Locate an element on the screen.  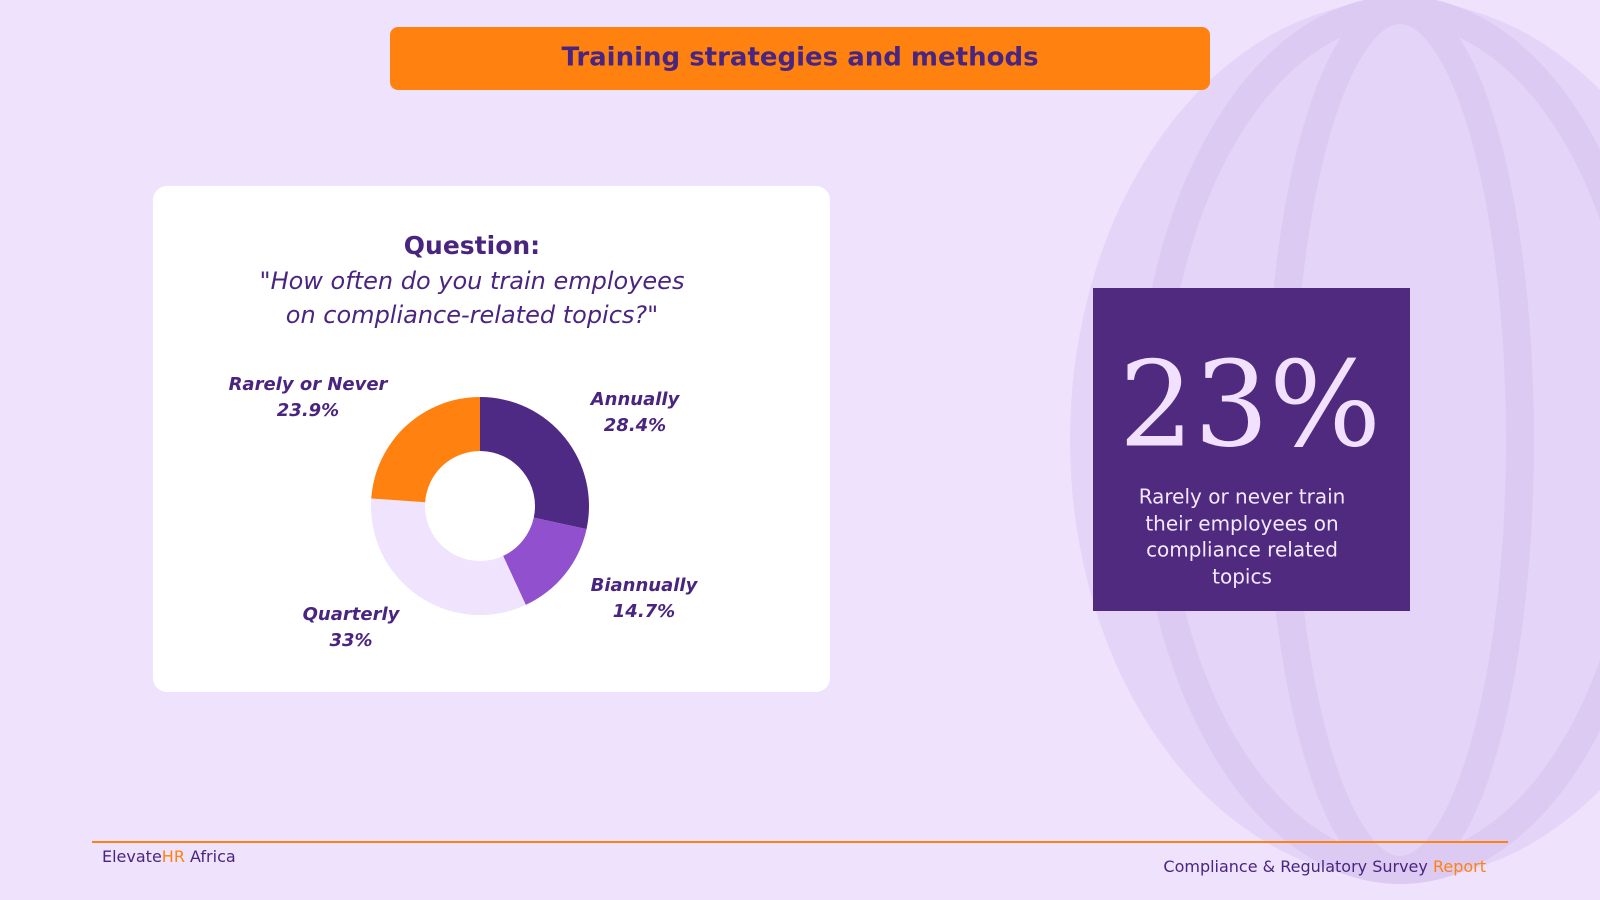
segment-value-label: 28.4% is located at coordinates (635, 425).